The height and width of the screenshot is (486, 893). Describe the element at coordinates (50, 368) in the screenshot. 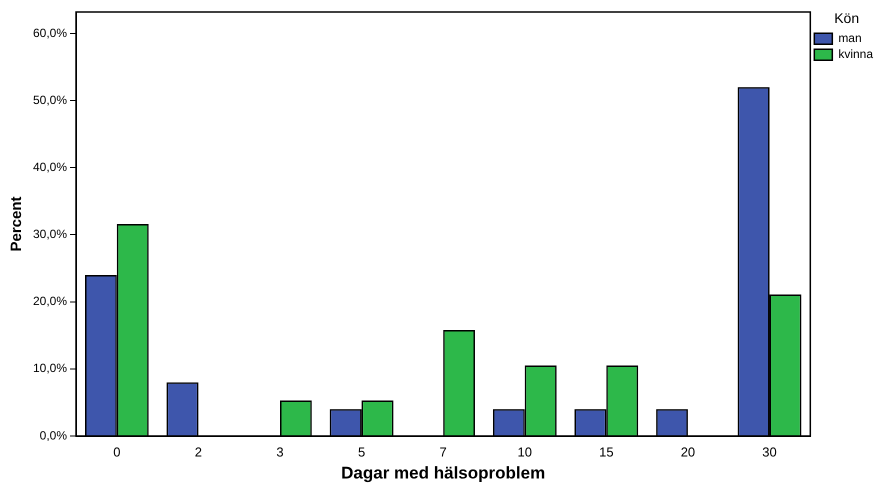

I see `y-tick-label: 10,0%` at that location.